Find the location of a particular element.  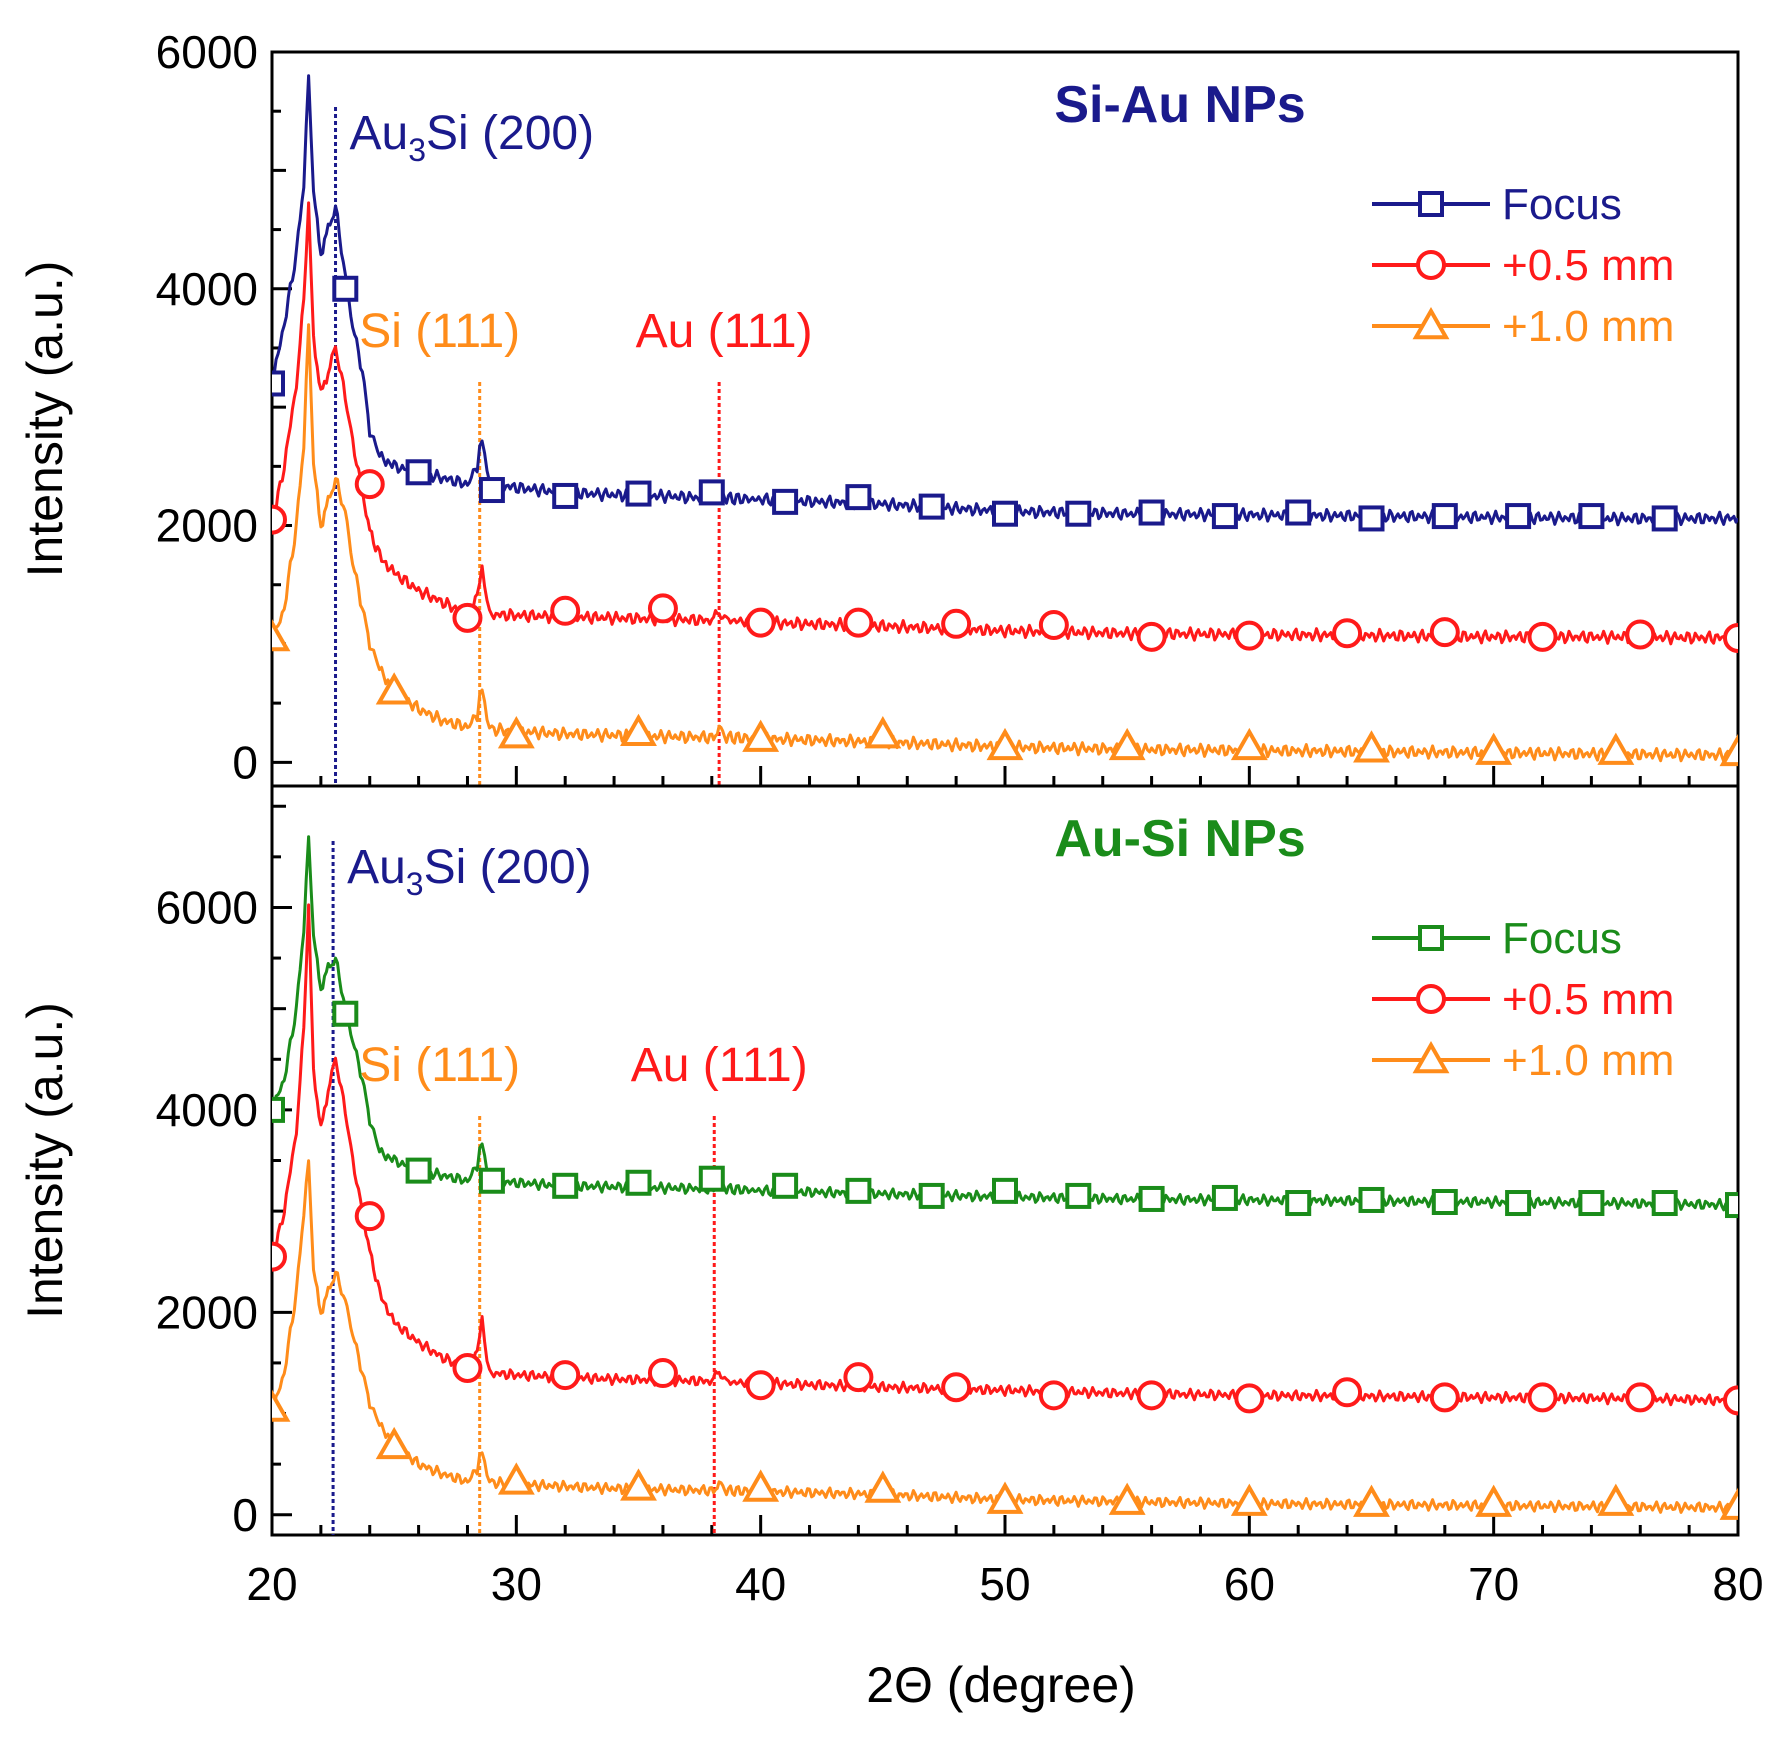

x-axis-title: 2Θ (degree) is located at coordinates (1001, 1685).